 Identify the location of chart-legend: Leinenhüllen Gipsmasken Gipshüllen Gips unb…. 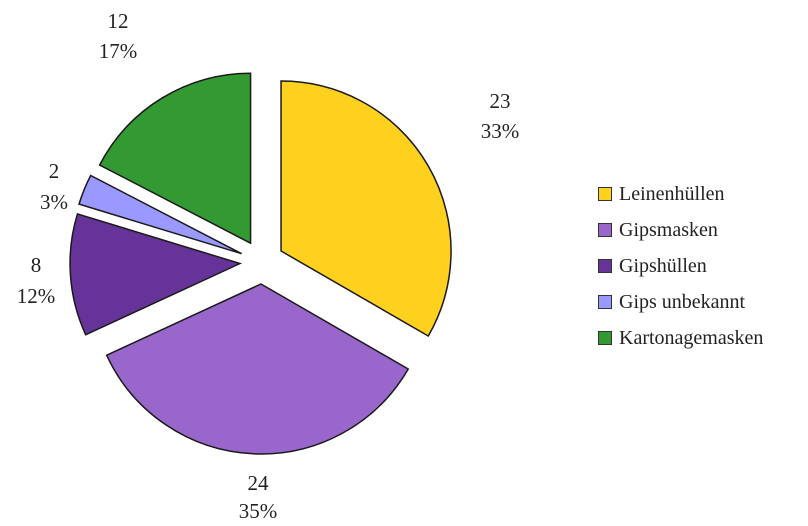
(680, 266).